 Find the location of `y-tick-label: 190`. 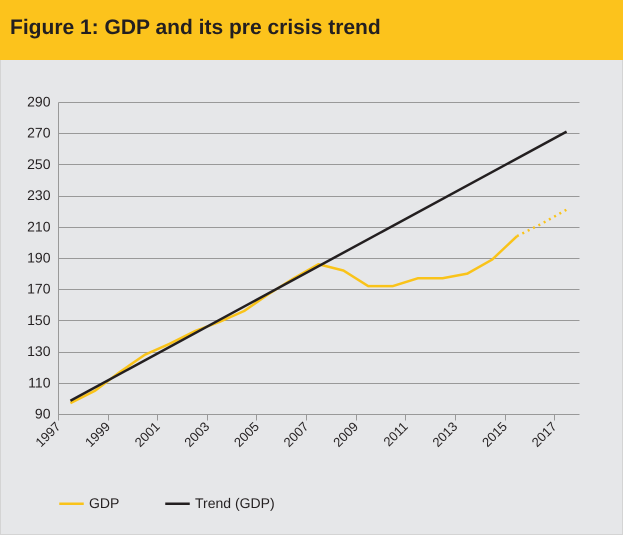

y-tick-label: 190 is located at coordinates (39, 258).